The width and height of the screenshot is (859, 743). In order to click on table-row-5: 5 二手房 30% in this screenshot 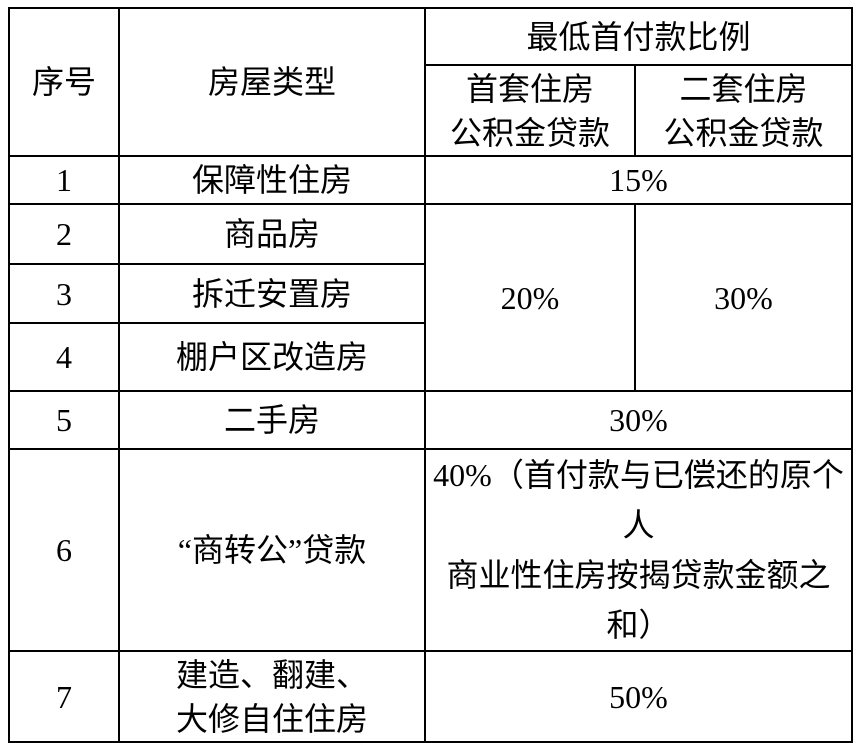, I will do `click(431, 420)`.